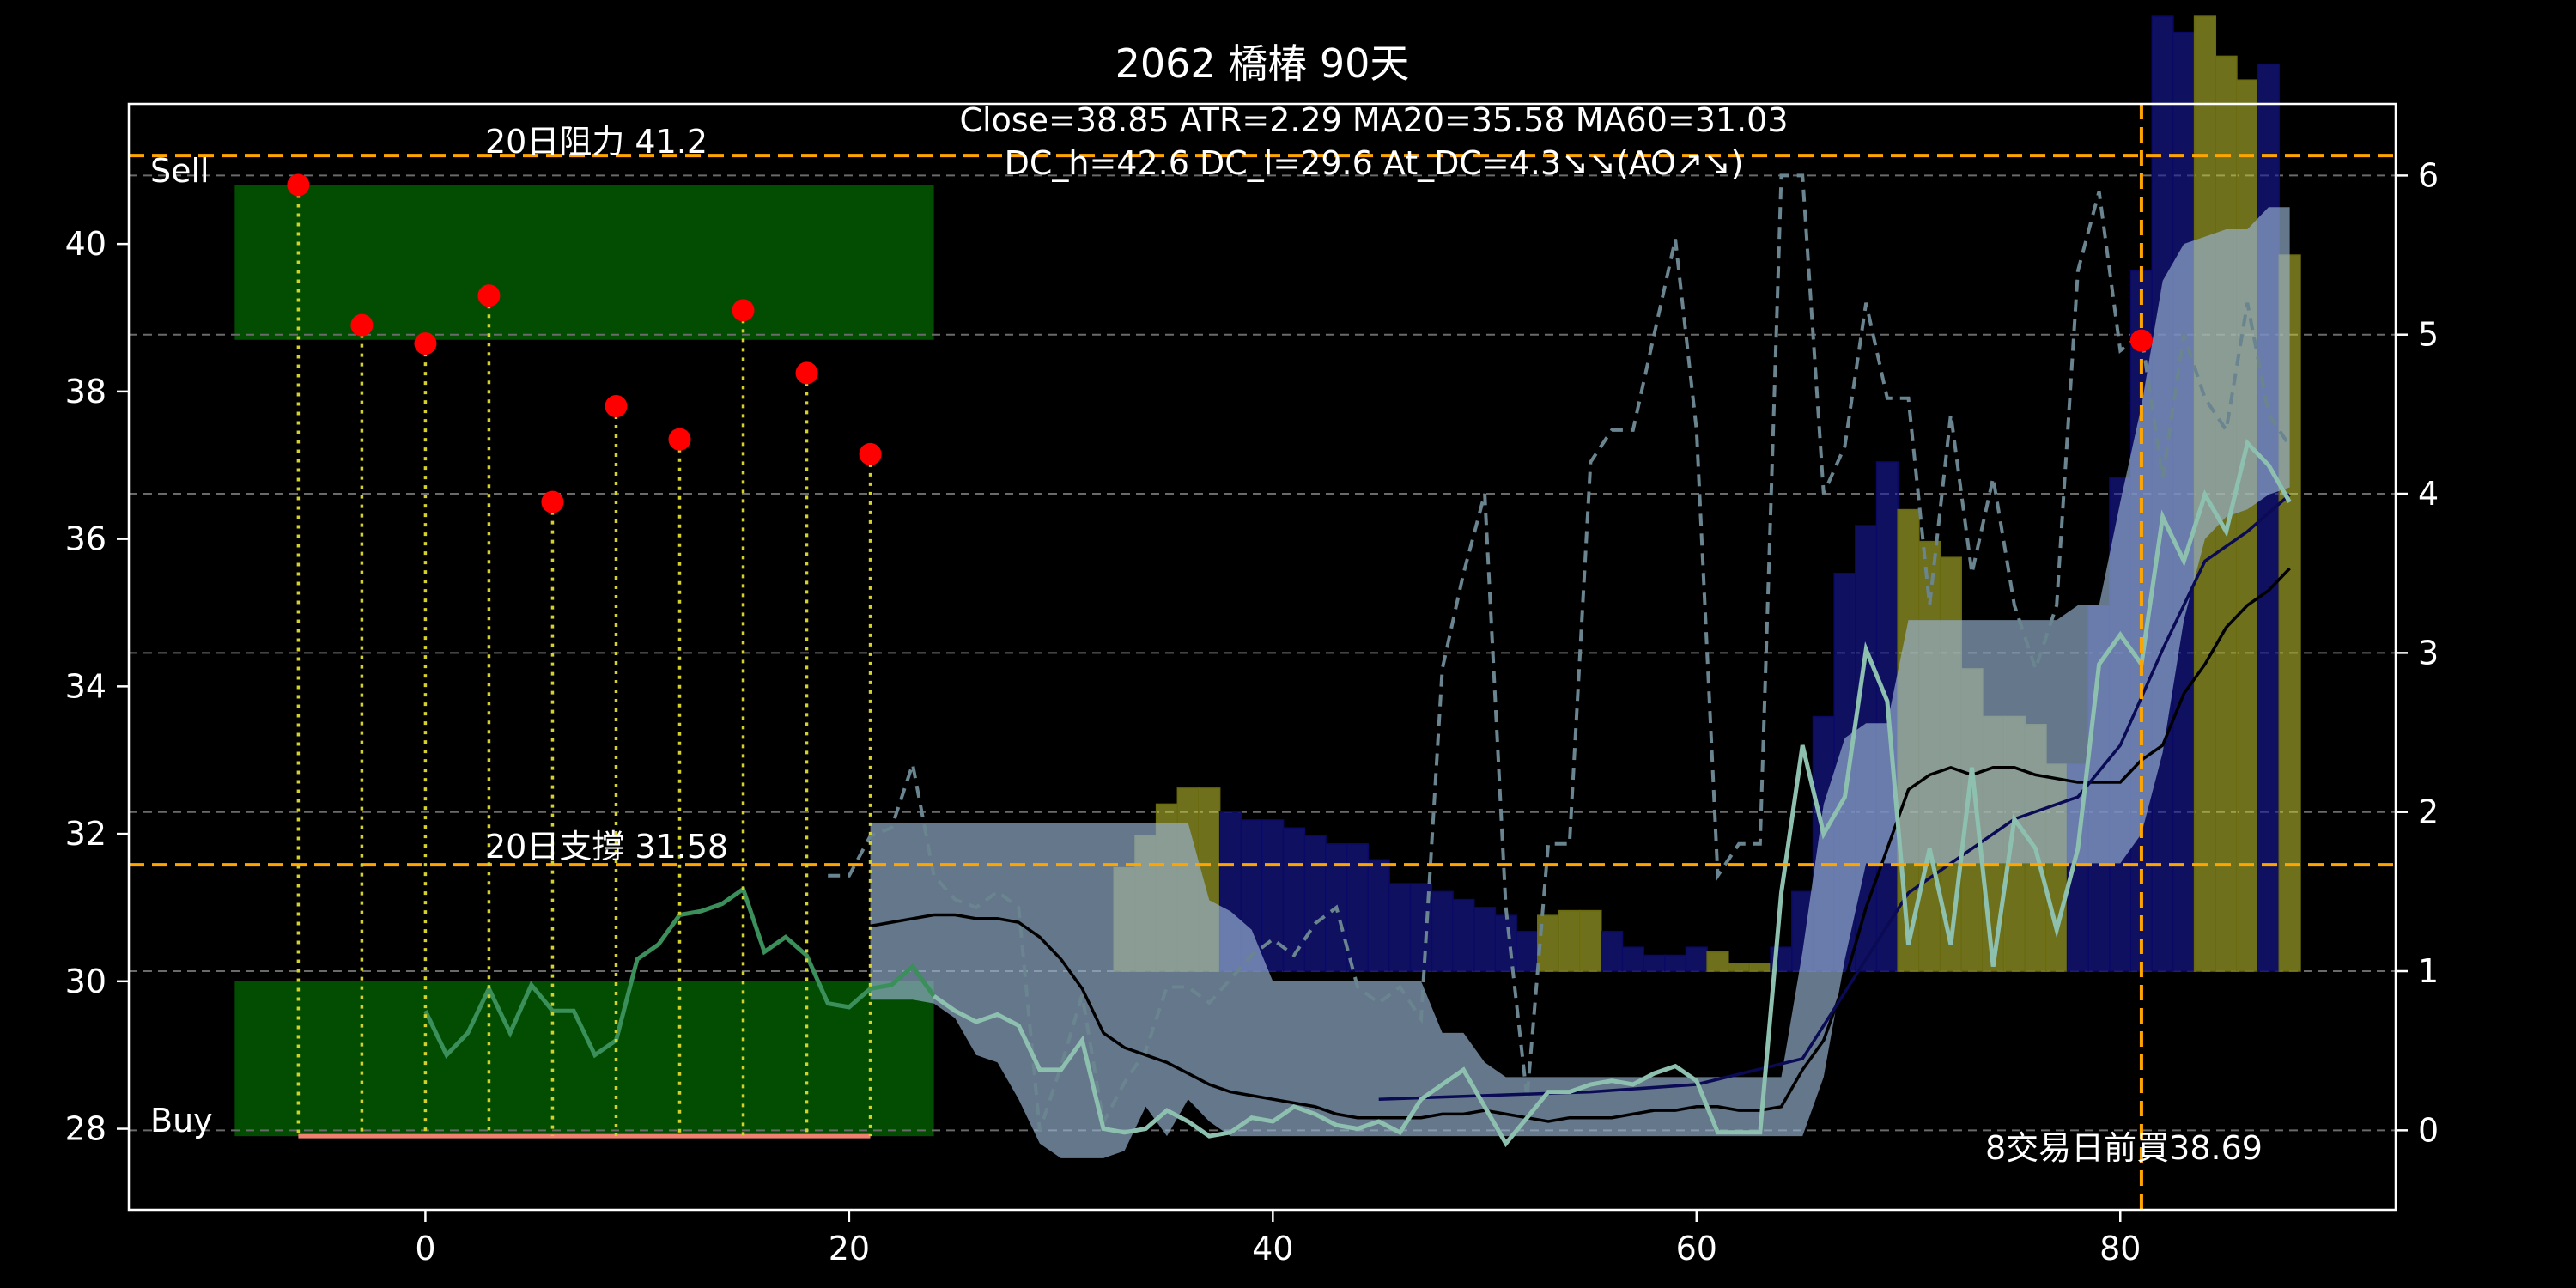 This screenshot has width=2576, height=1288. I want to click on event-label: 8交易日前買38.69, so click(2124, 1148).